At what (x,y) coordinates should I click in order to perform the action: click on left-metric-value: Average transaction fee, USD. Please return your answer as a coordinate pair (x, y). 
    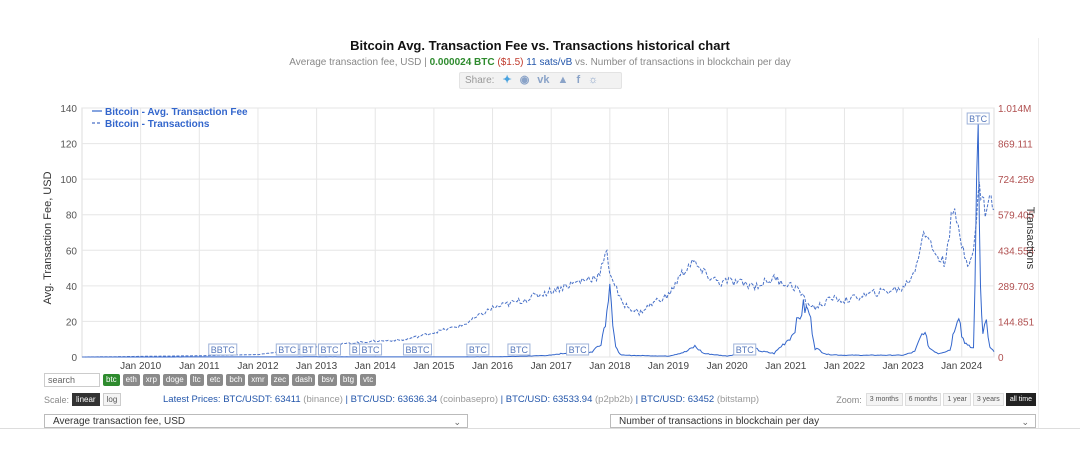
    Looking at the image, I should click on (119, 421).